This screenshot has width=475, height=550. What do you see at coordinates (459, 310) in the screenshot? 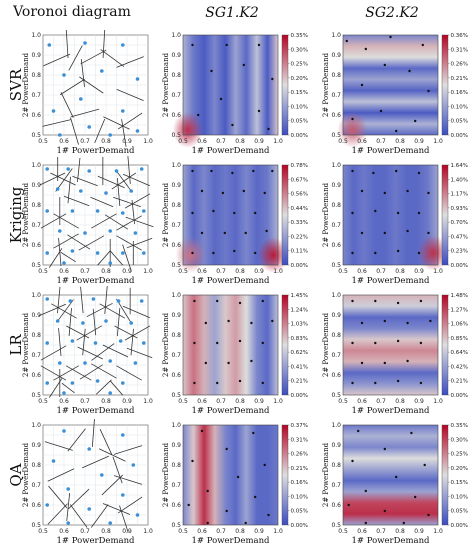
I see `colorbar-tick-label: 1.27%` at bounding box center [459, 310].